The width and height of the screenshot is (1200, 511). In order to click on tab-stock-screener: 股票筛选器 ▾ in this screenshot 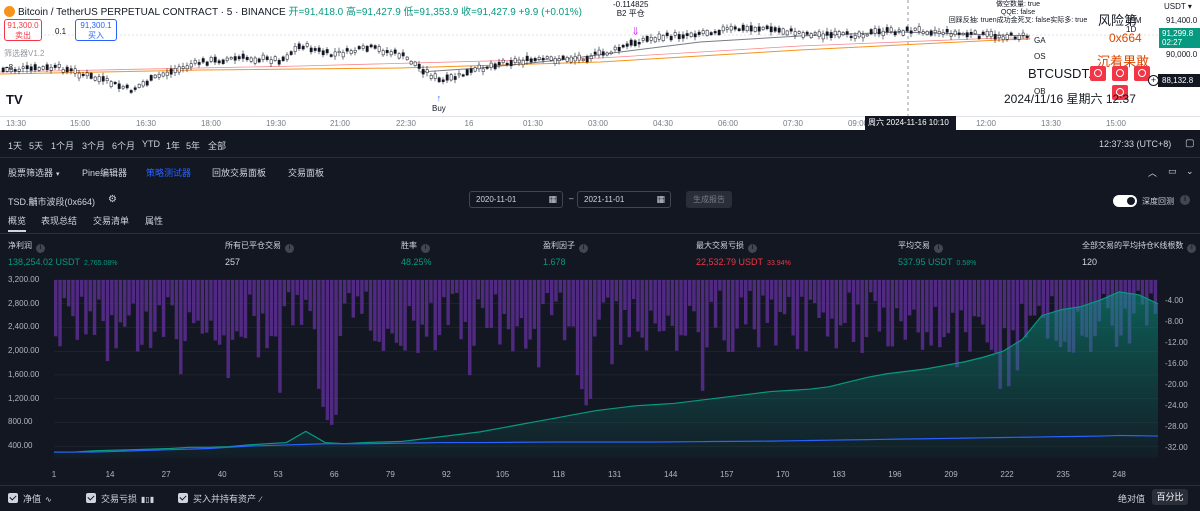, I will do `click(34, 172)`.